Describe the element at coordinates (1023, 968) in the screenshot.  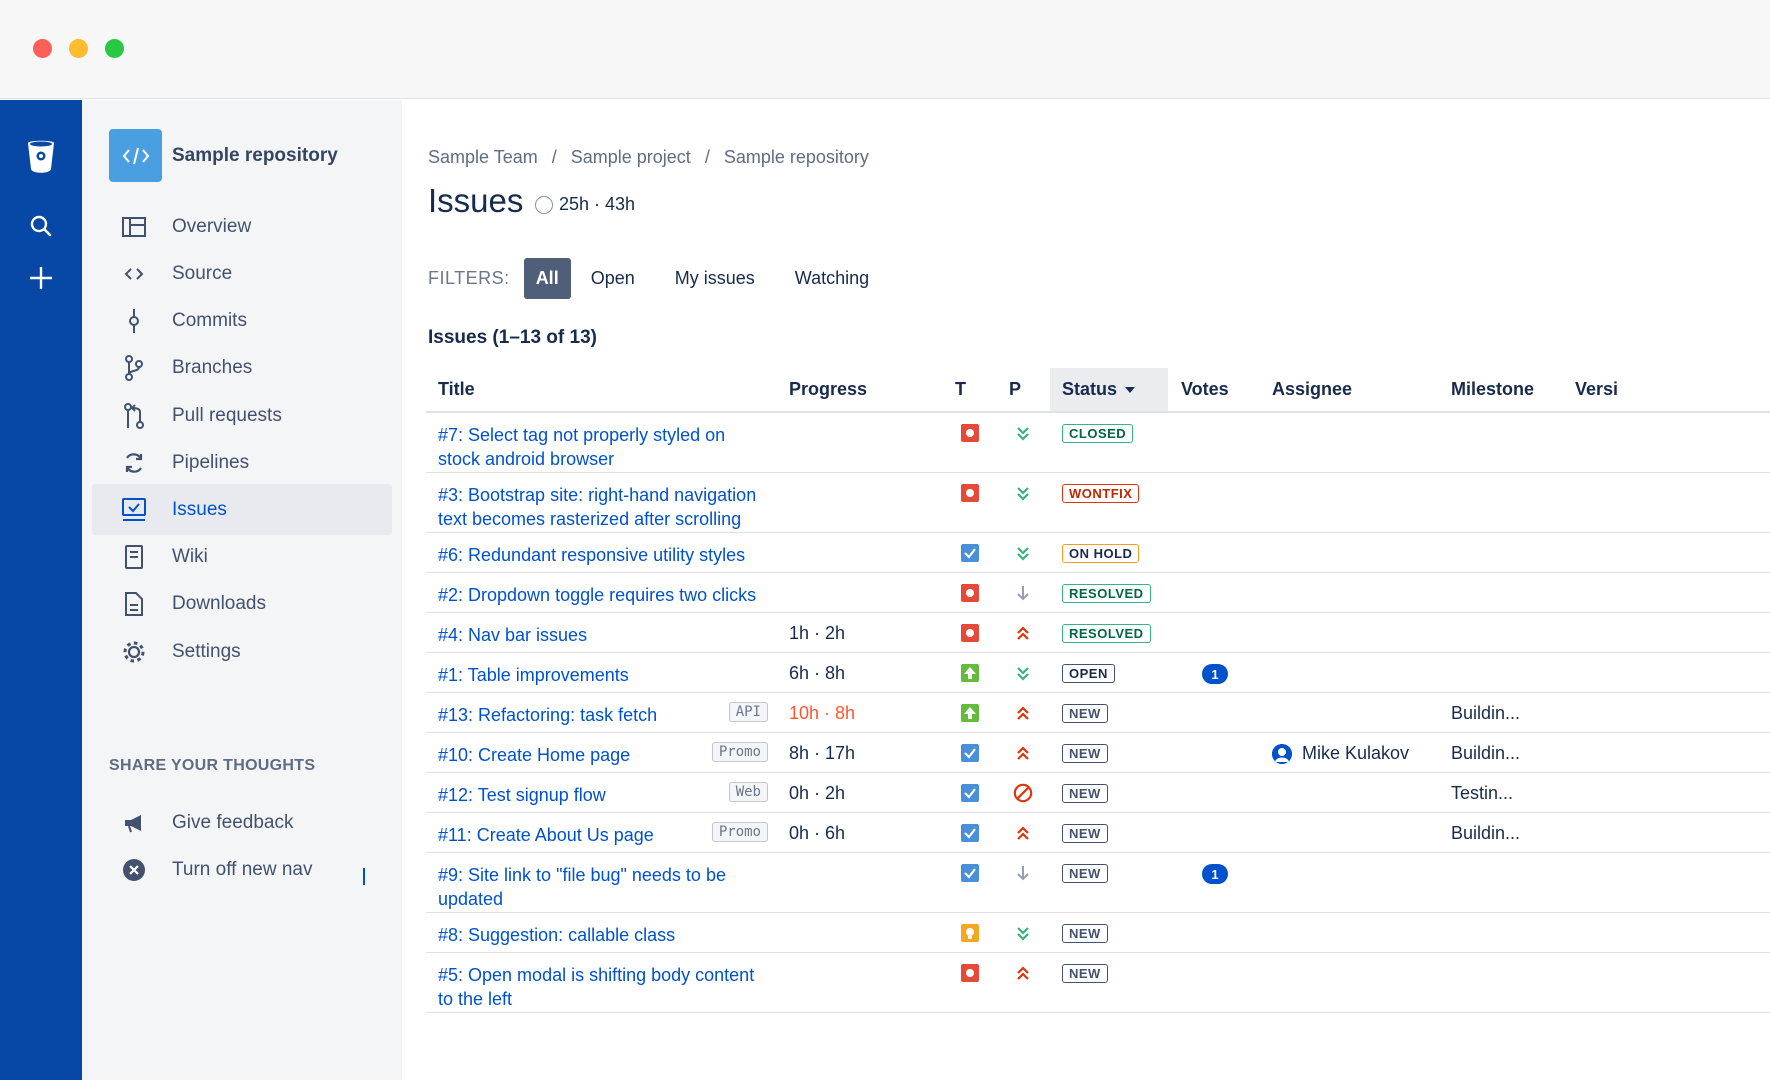
I see `issue-priority-cell` at that location.